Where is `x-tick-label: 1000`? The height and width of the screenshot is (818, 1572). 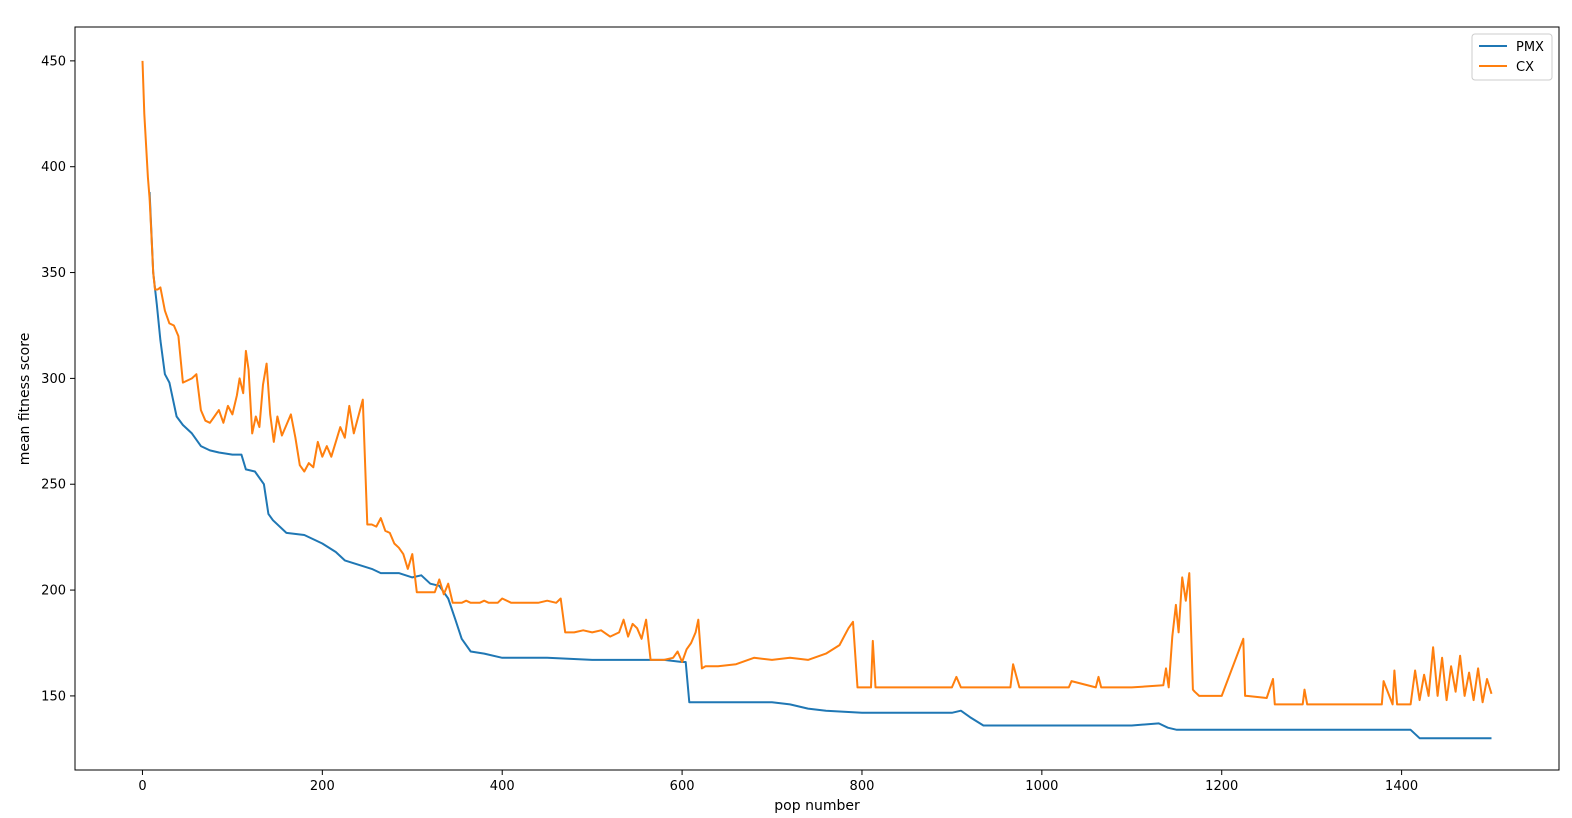
x-tick-label: 1000 is located at coordinates (1041, 786).